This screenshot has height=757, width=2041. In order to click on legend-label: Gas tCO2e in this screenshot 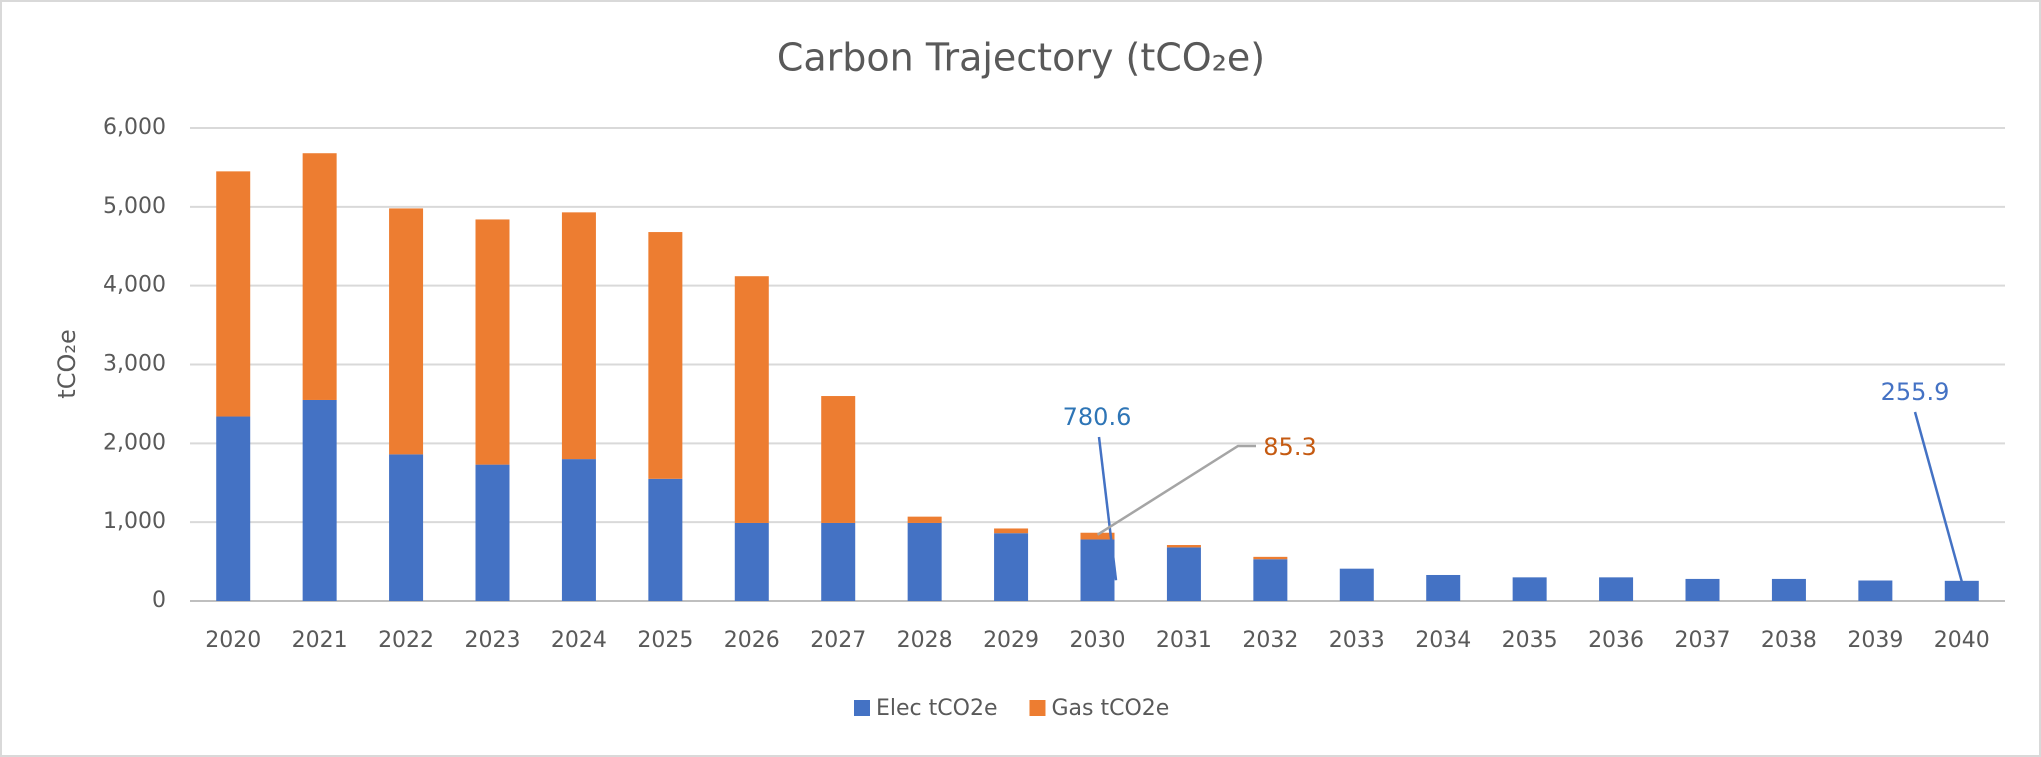, I will do `click(1110, 708)`.